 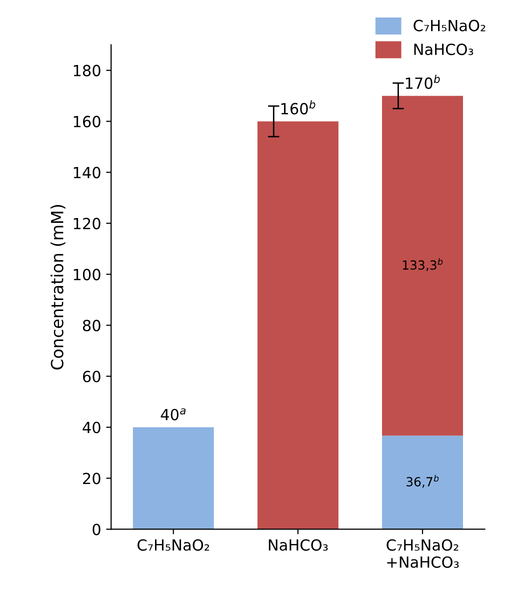 What do you see at coordinates (58, 287) in the screenshot?
I see `y-axis-title: Concentration (mM)` at bounding box center [58, 287].